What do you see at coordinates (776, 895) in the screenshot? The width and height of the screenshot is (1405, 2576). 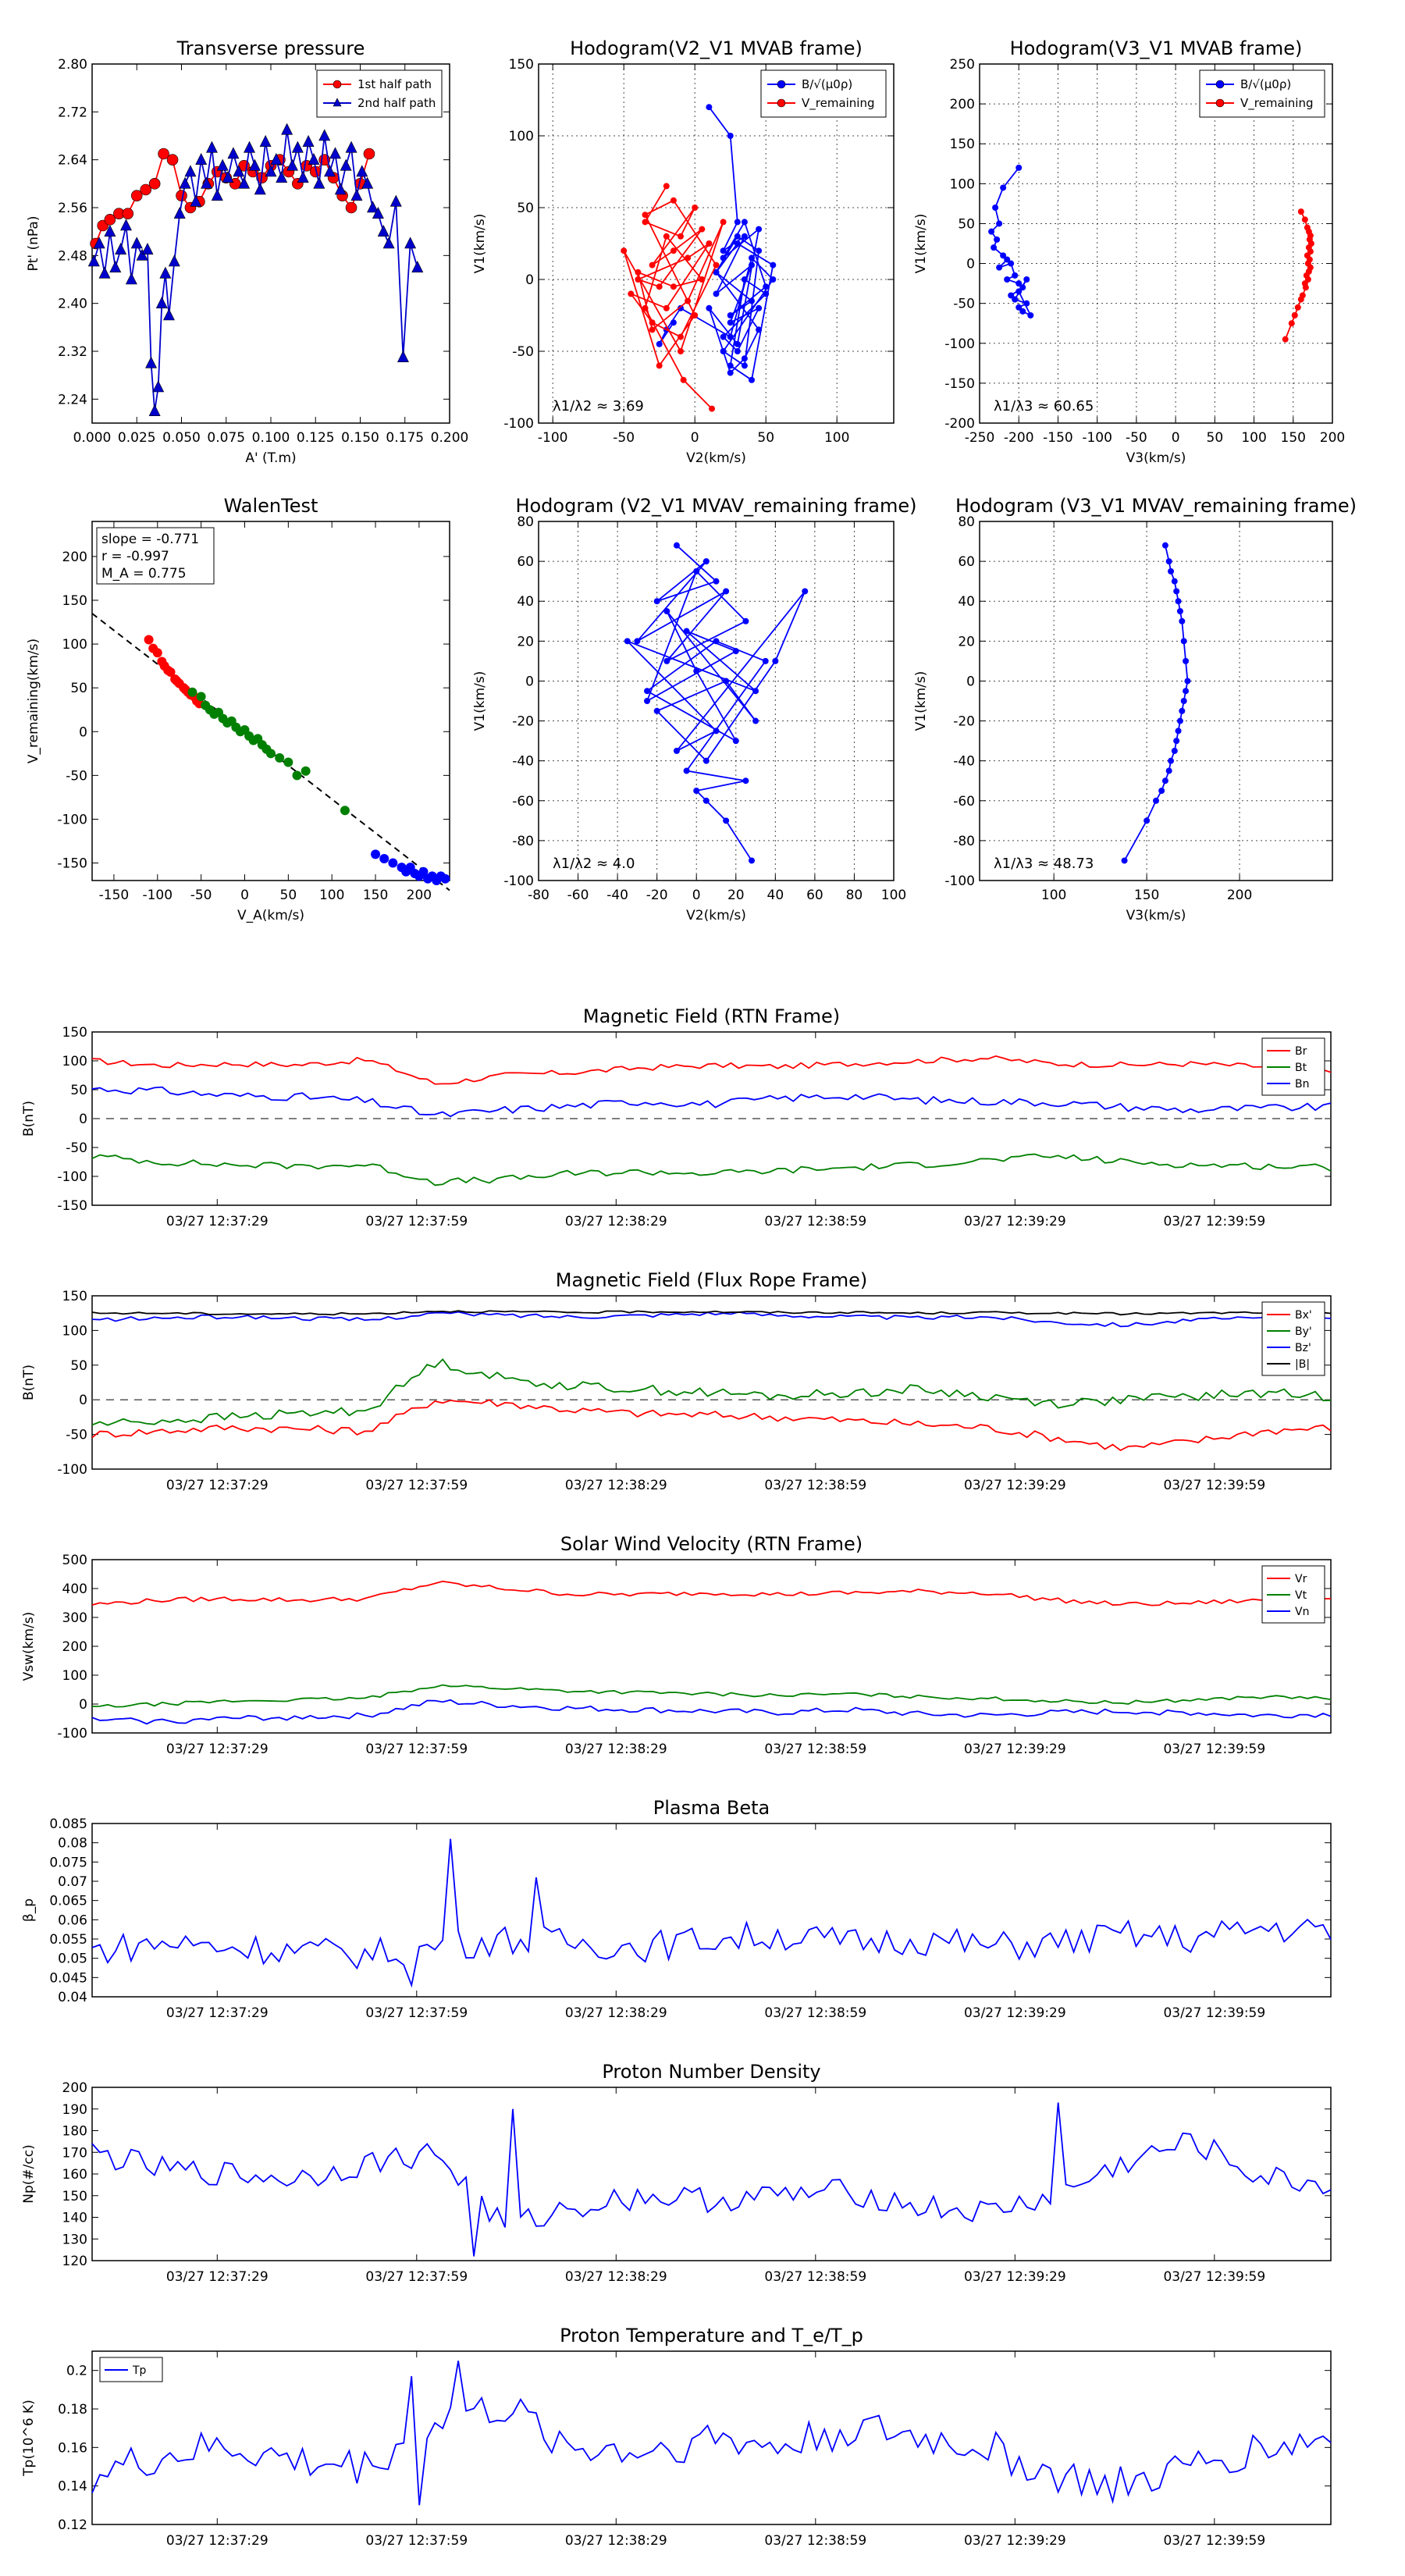 I see `x-tick-label: 40` at bounding box center [776, 895].